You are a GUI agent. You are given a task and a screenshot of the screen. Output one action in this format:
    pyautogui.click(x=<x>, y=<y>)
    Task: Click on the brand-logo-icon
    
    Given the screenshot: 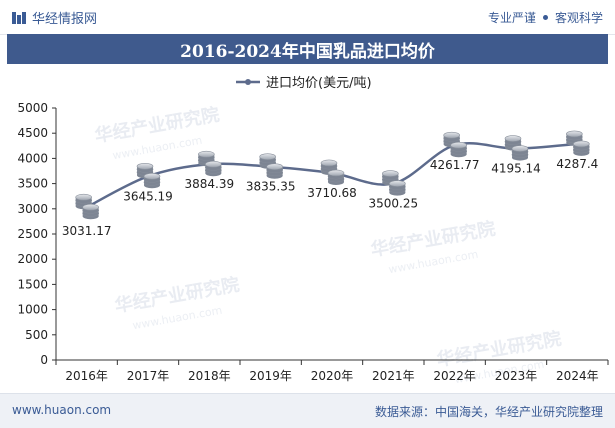 What is the action you would take?
    pyautogui.click(x=19, y=17)
    